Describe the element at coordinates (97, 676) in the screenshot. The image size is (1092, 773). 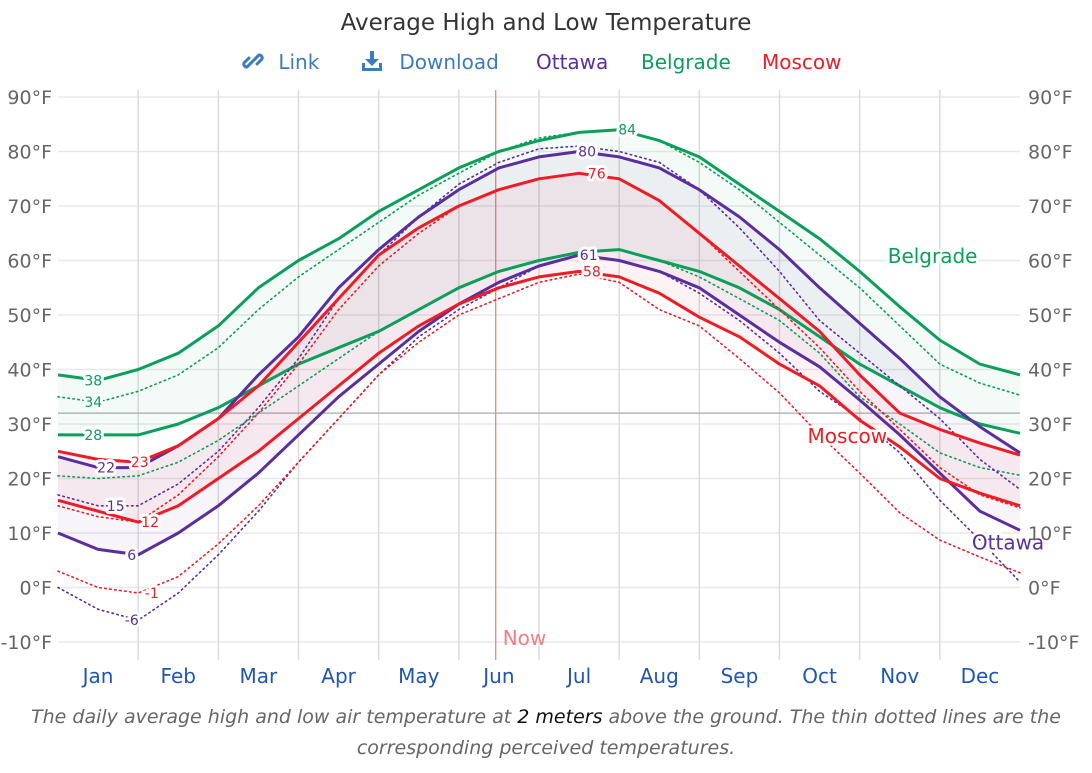
I see `x-tick-month: Jan` at that location.